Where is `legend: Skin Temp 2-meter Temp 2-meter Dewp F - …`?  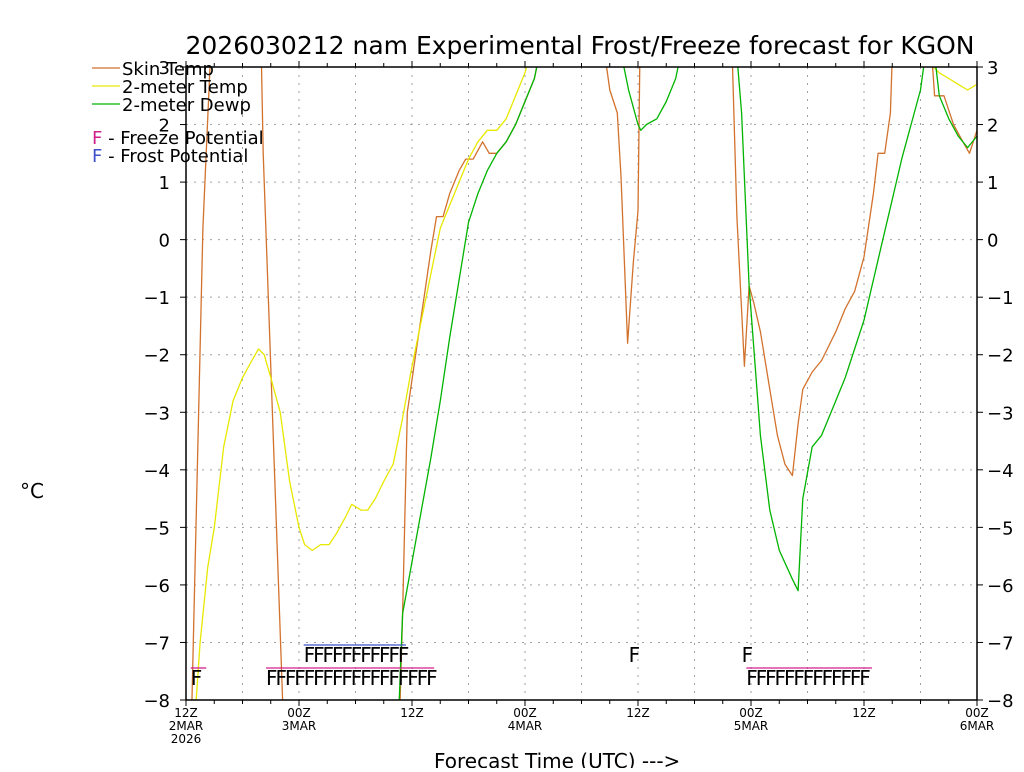 legend: Skin Temp 2-meter Temp 2-meter Dewp F - … is located at coordinates (178, 113).